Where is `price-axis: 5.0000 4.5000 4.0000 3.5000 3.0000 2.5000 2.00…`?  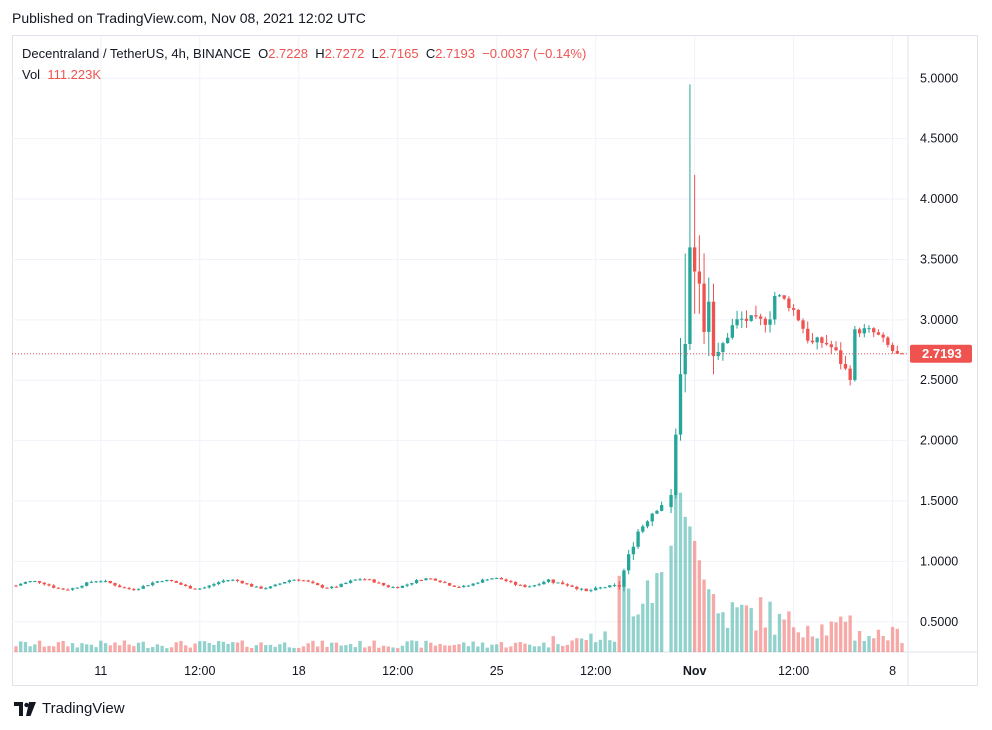
price-axis: 5.0000 4.5000 4.0000 3.5000 3.0000 2.5000 2.00… is located at coordinates (939, 350).